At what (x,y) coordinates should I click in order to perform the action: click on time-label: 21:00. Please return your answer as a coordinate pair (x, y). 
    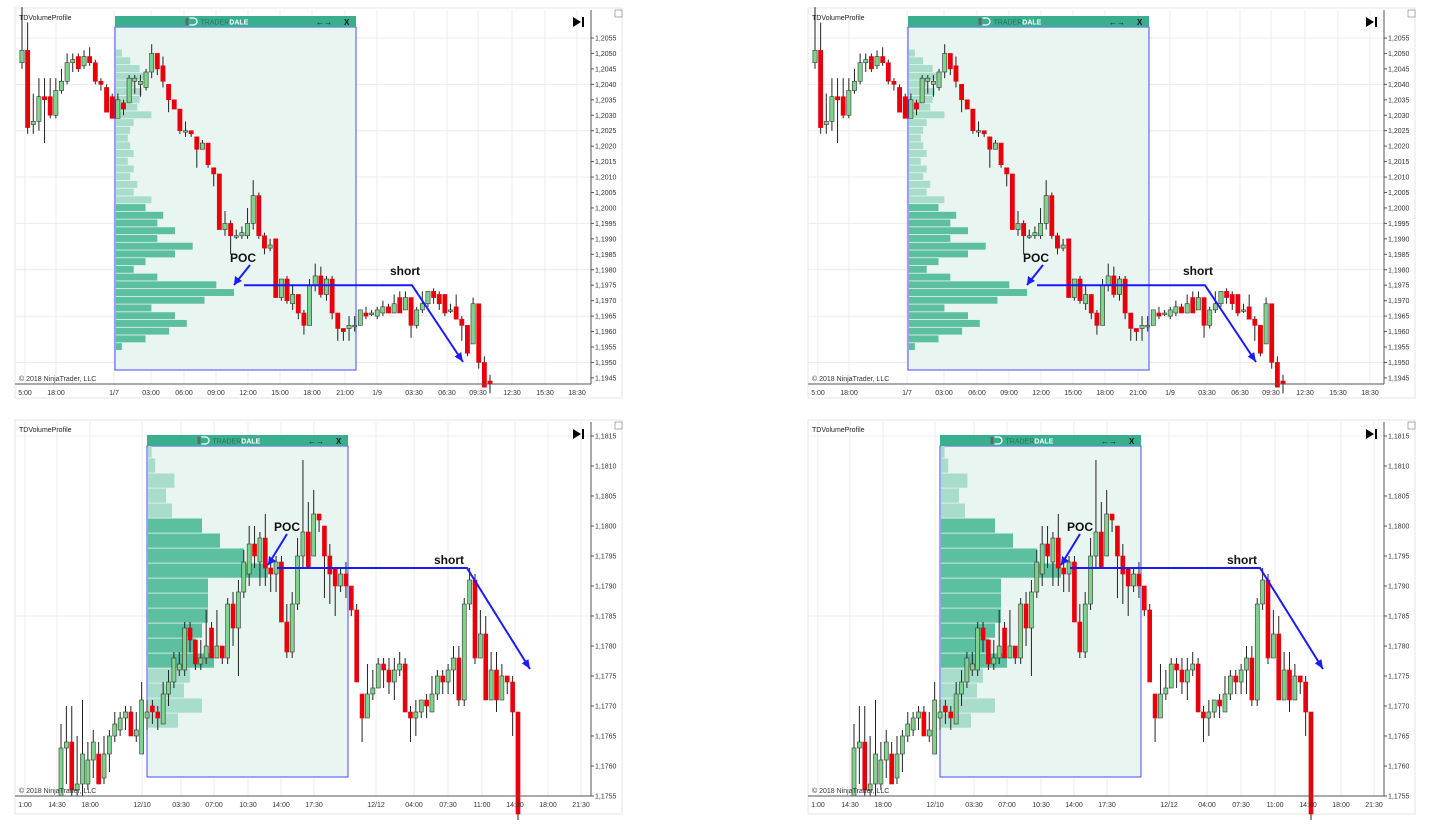
    Looking at the image, I should click on (1138, 393).